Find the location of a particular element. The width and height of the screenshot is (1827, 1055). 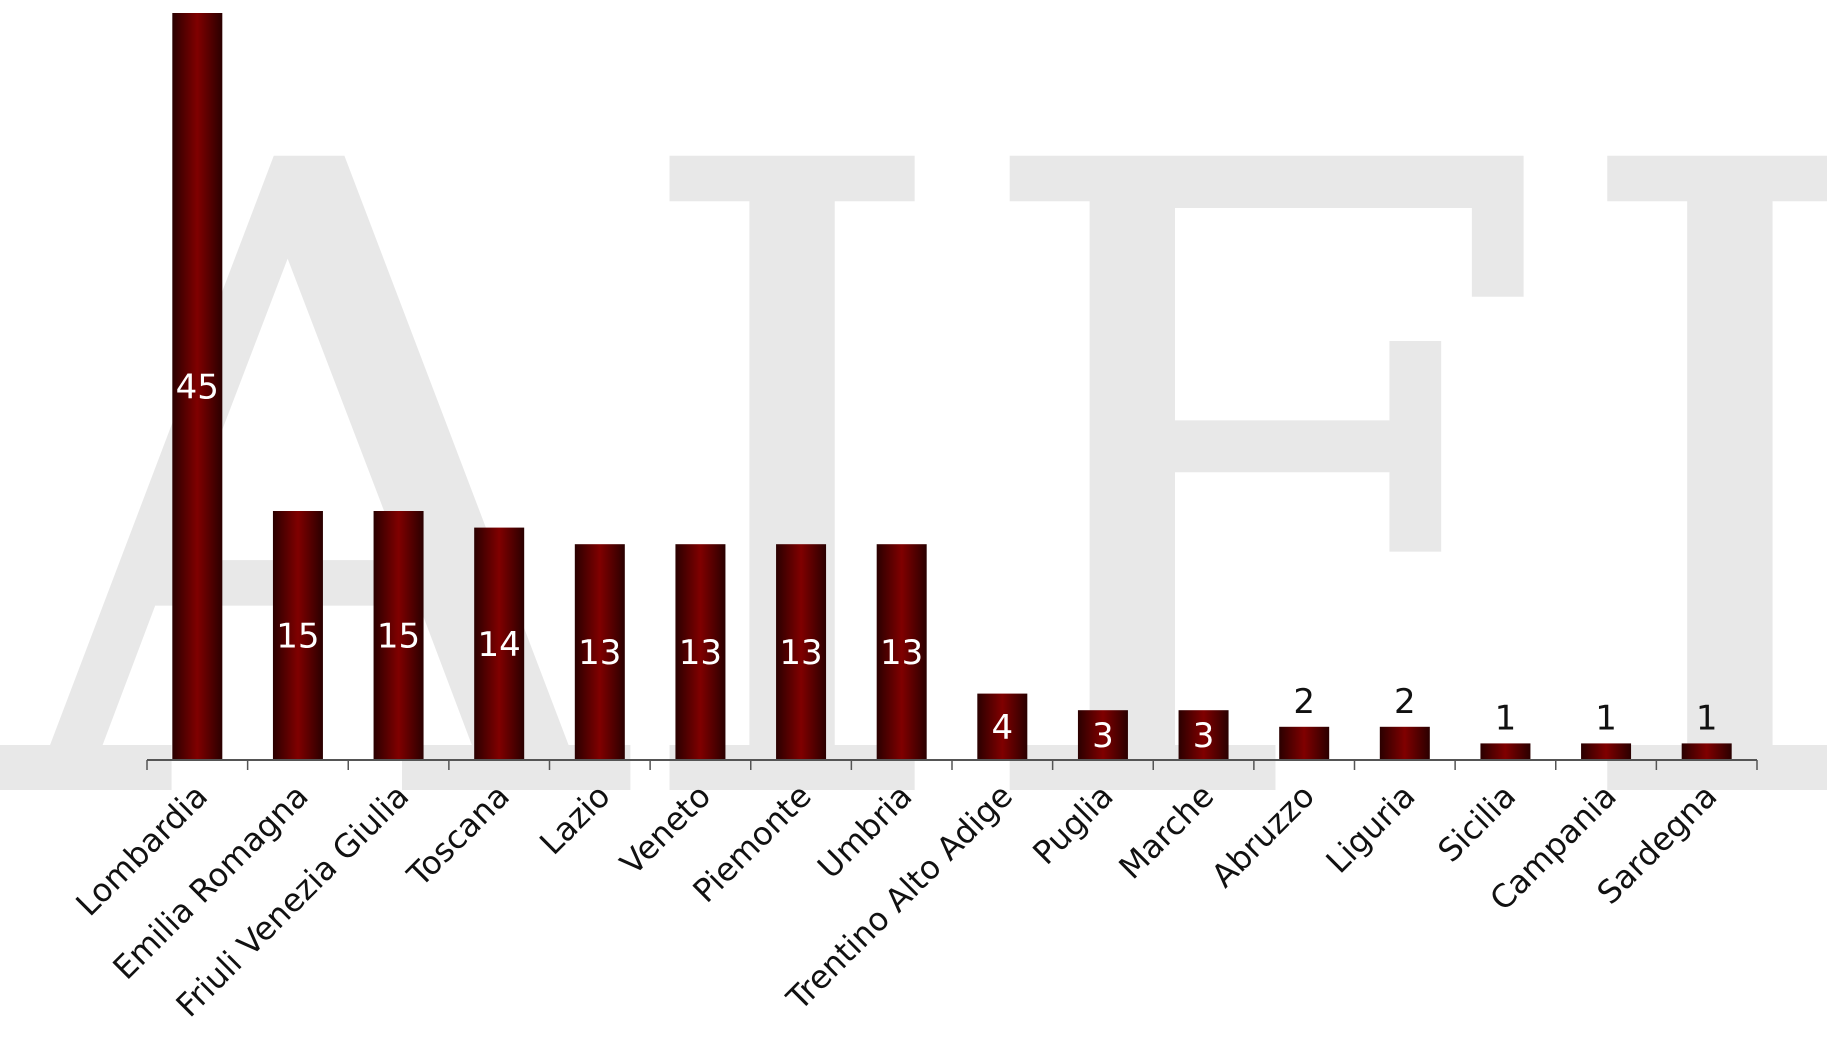

bar-umbria is located at coordinates (901, 652).